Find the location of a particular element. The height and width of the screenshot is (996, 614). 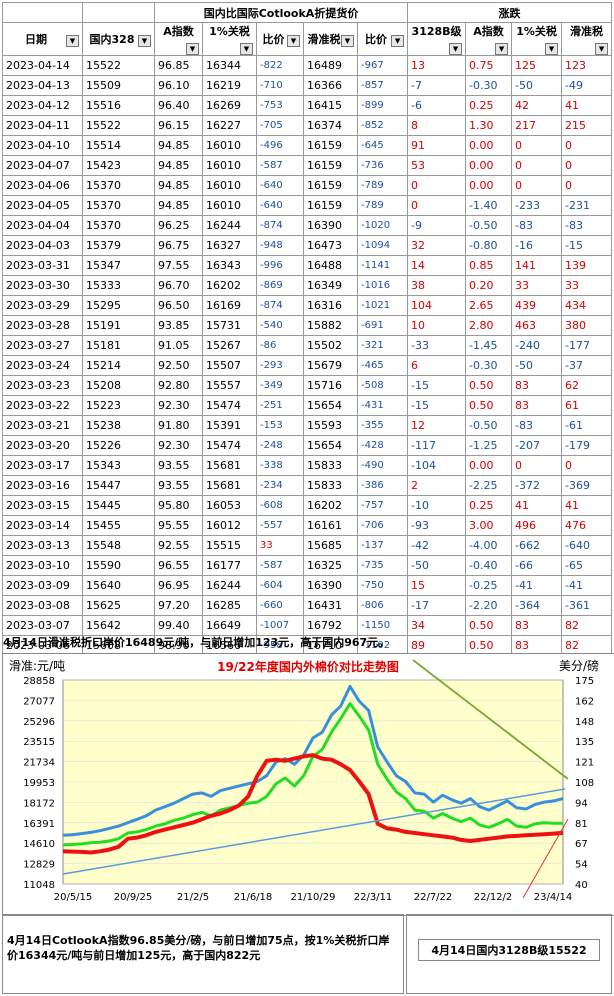

table-cell: 96.40 is located at coordinates (178, 105).